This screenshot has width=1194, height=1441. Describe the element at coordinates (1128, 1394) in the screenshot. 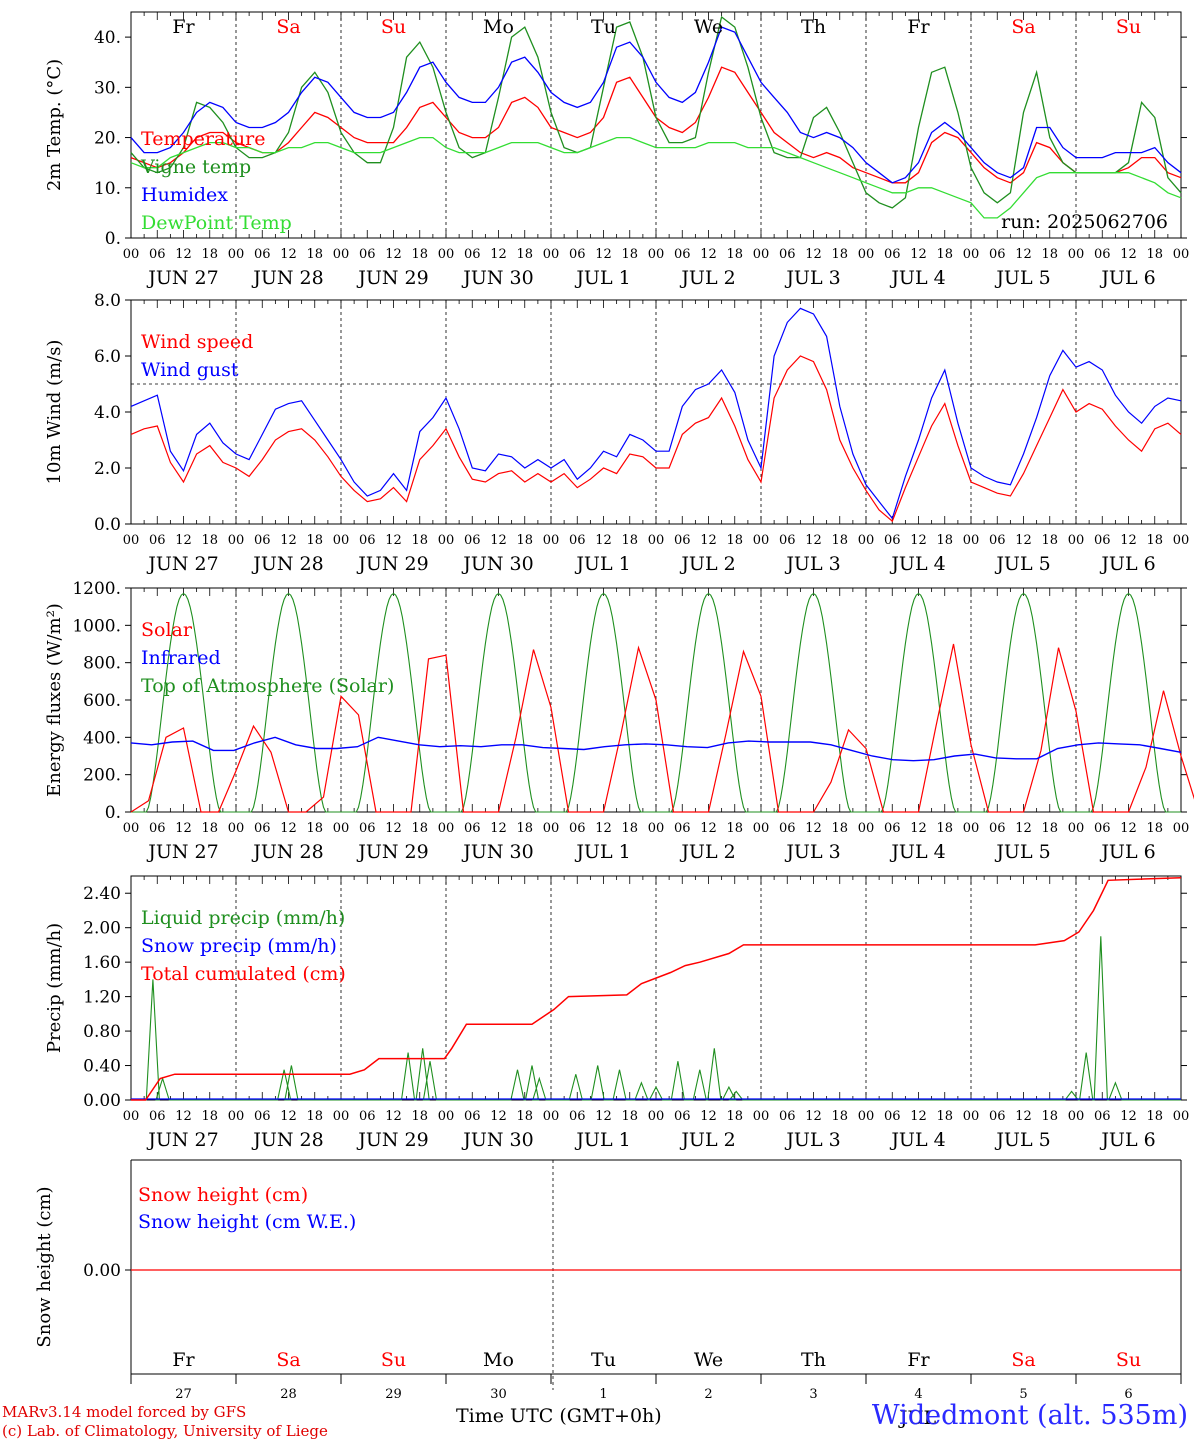

I see `day-number: 6` at that location.